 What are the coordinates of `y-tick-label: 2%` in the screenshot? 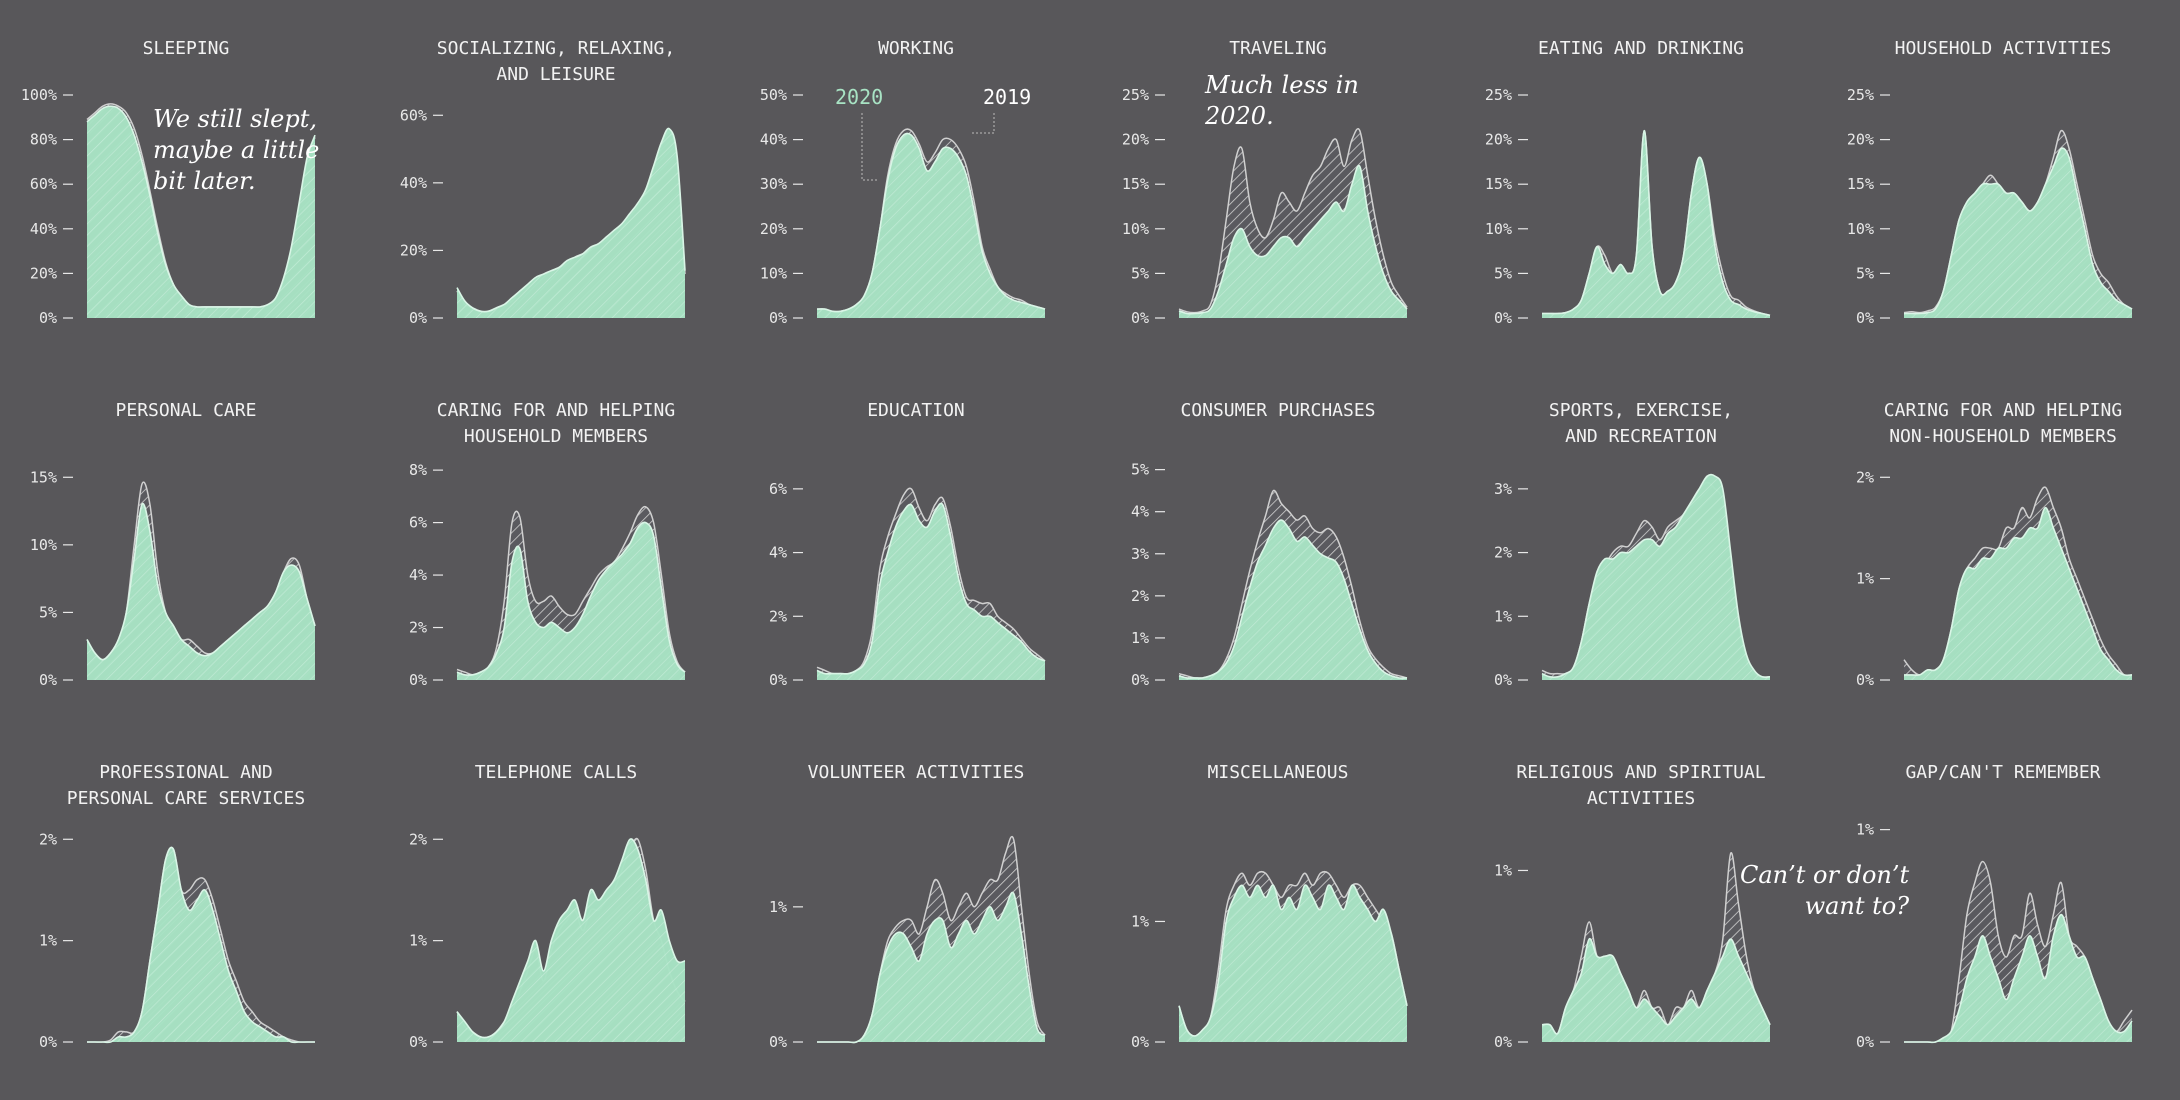 It's located at (48, 839).